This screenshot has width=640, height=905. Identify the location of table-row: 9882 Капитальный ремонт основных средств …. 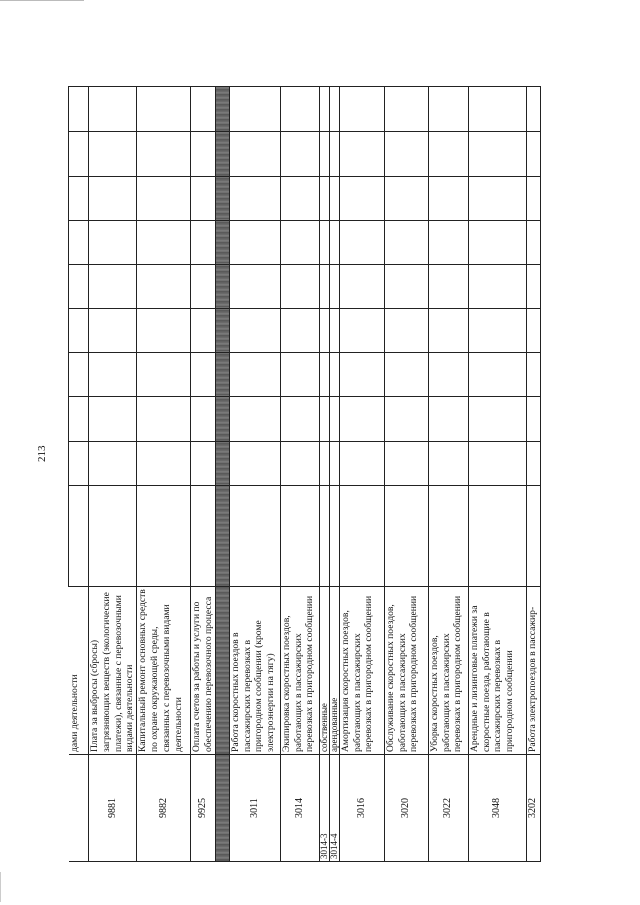
(163, 474).